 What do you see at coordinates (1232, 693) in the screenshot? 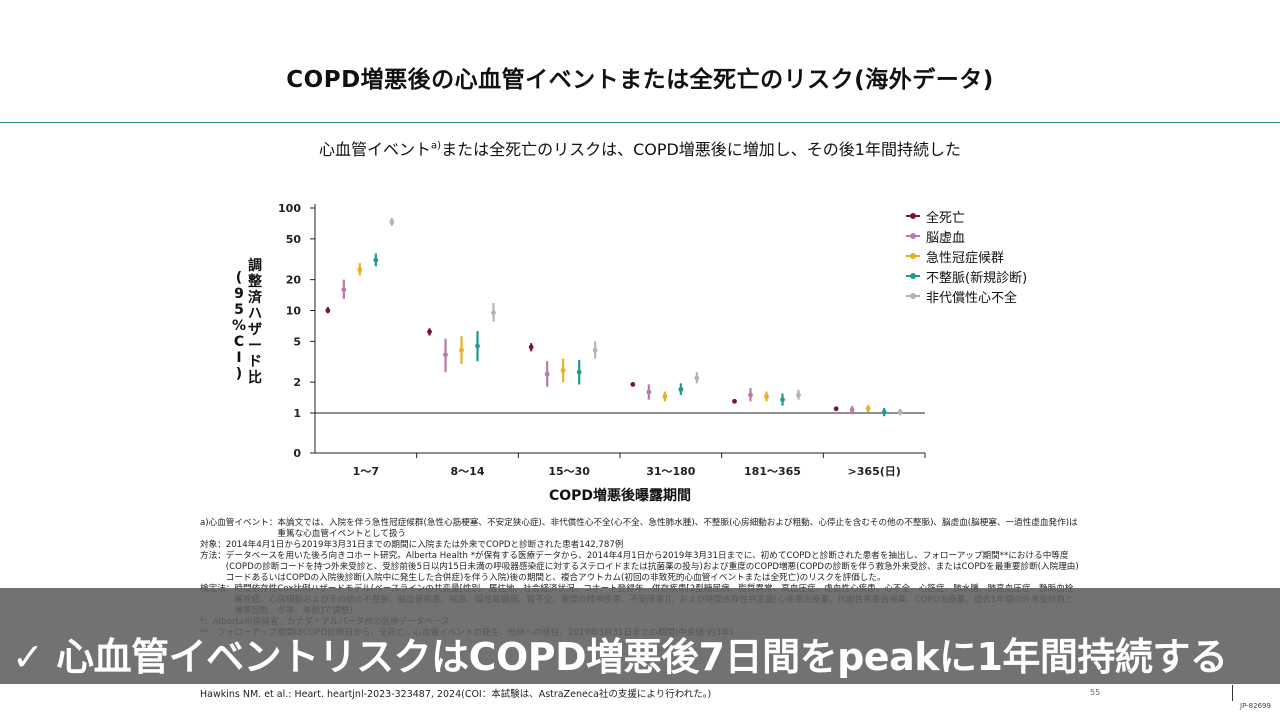
I see `footer-divider` at bounding box center [1232, 693].